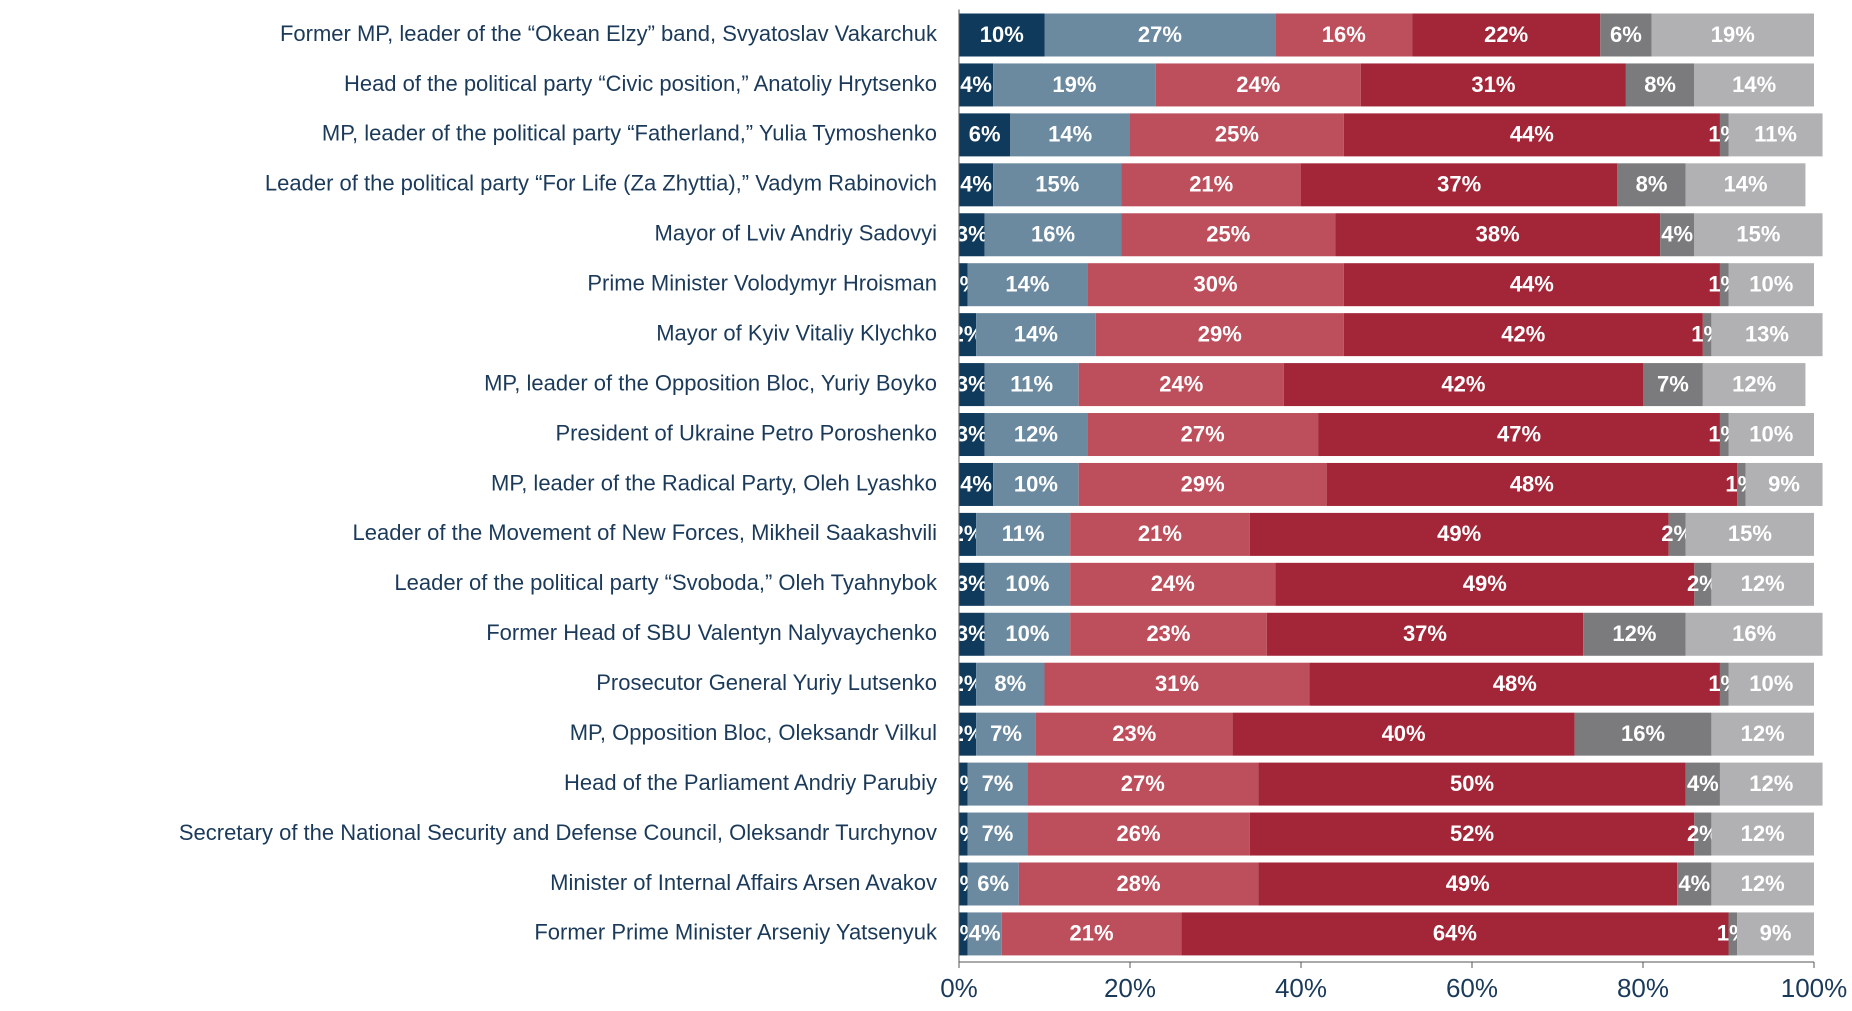  I want to click on x-tick-label: 80%, so click(1643, 988).